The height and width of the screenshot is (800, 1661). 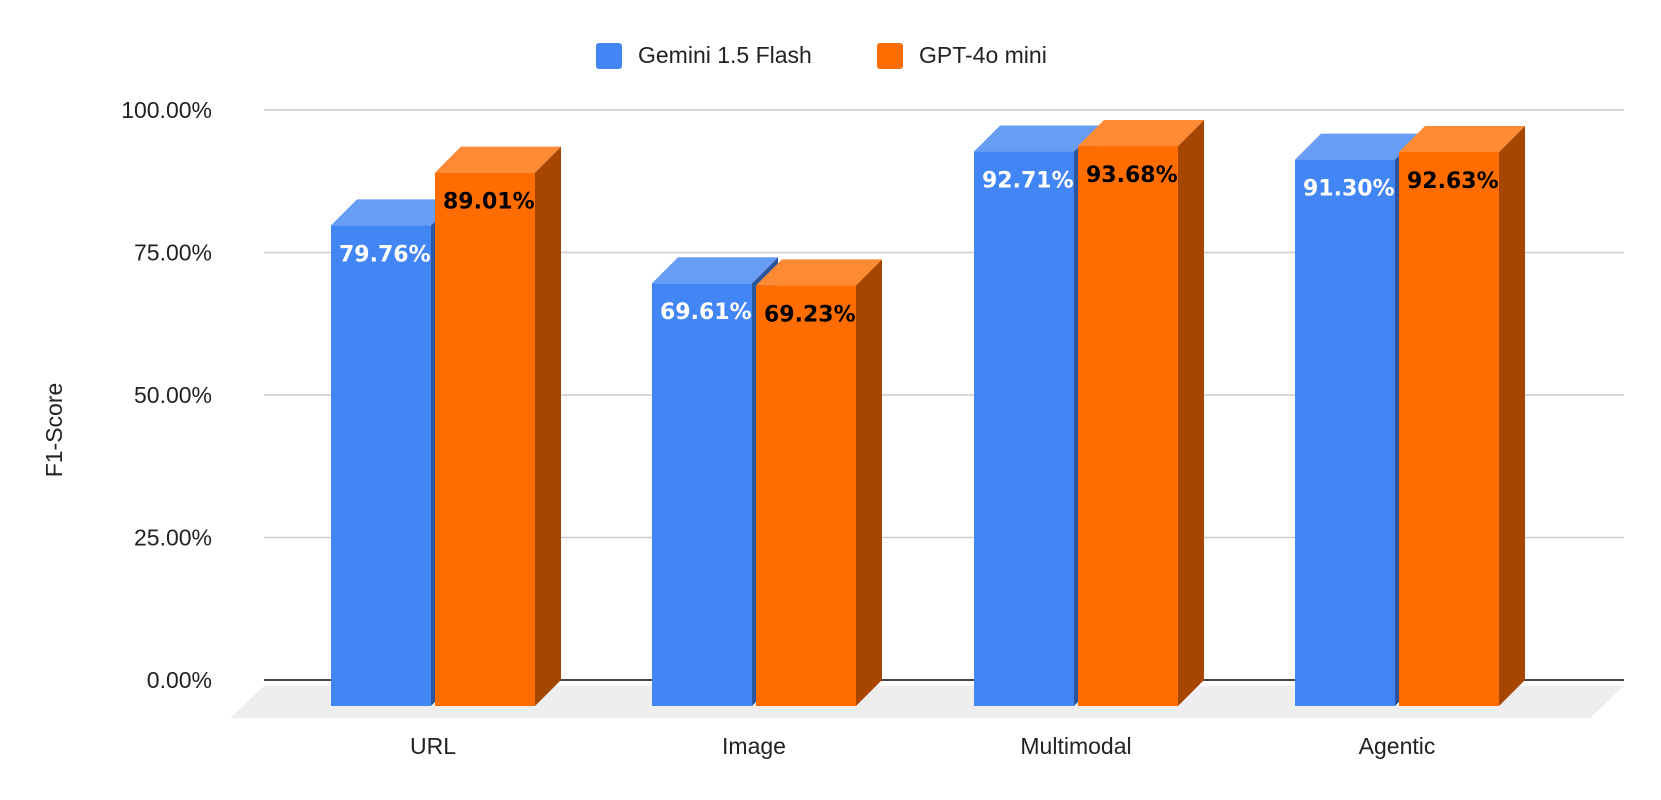 I want to click on legend-label-series-1: Gemini 1.5 Flash, so click(x=725, y=55).